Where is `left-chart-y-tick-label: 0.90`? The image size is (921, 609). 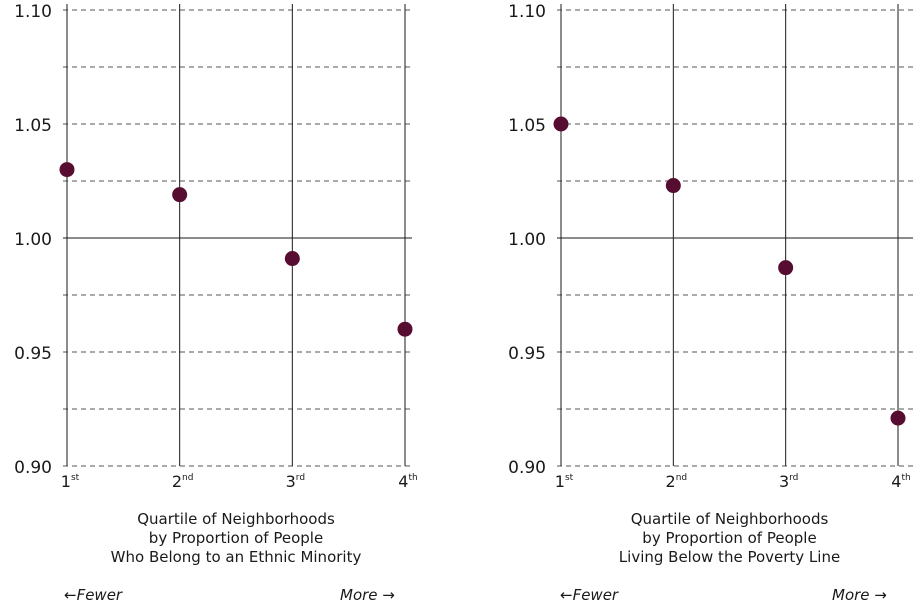
left-chart-y-tick-label: 0.90 is located at coordinates (33, 468).